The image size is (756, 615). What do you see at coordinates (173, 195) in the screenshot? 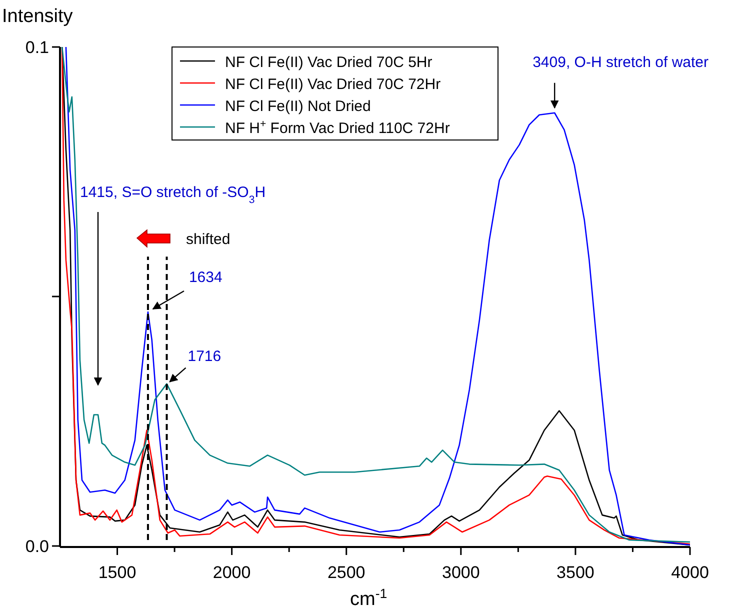
I see `annotation: 1415, S=O stretch of -SO$_{3}$H` at bounding box center [173, 195].